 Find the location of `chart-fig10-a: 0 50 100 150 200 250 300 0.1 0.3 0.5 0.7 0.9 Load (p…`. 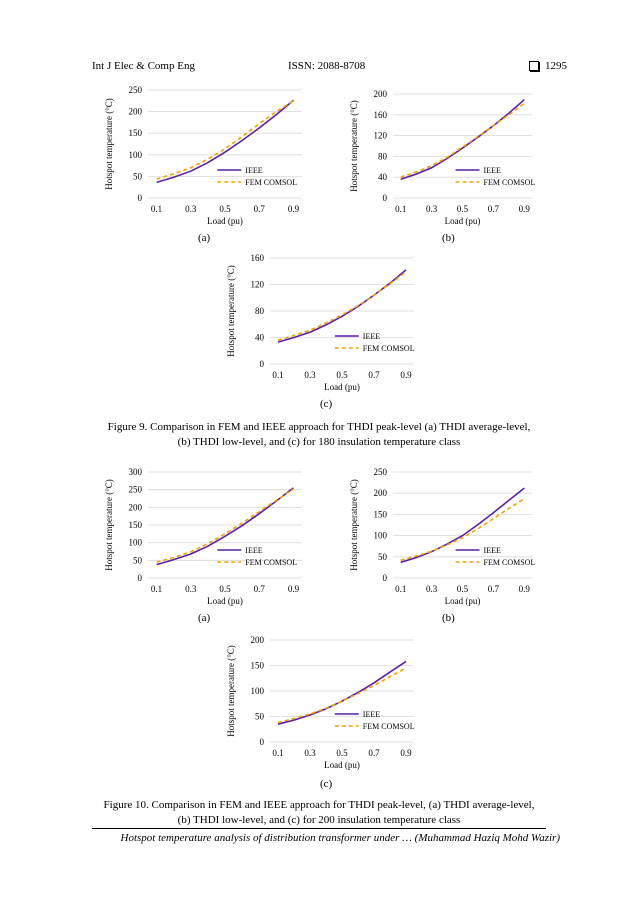

chart-fig10-a: 0 50 100 150 200 250 300 0.1 0.3 0.5 0.7 0.9 Load (p… is located at coordinates (203, 536).